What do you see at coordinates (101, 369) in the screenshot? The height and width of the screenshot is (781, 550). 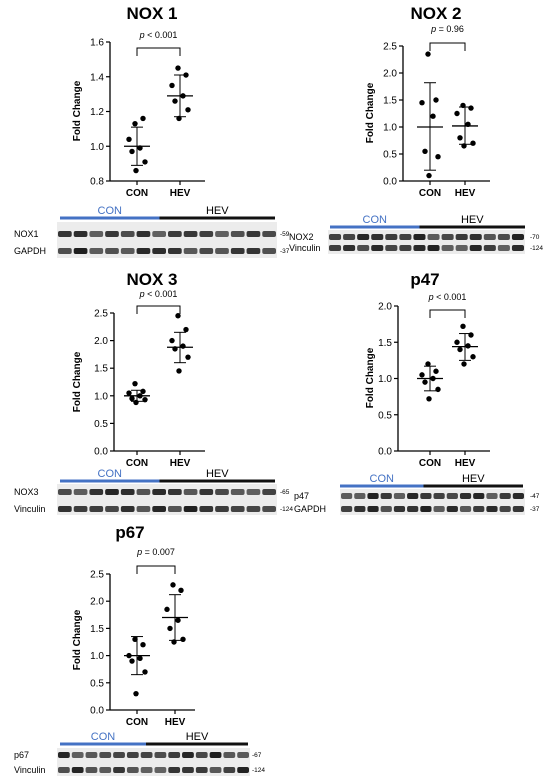 I see `nox3-y-tick-label: 1.5` at bounding box center [101, 369].